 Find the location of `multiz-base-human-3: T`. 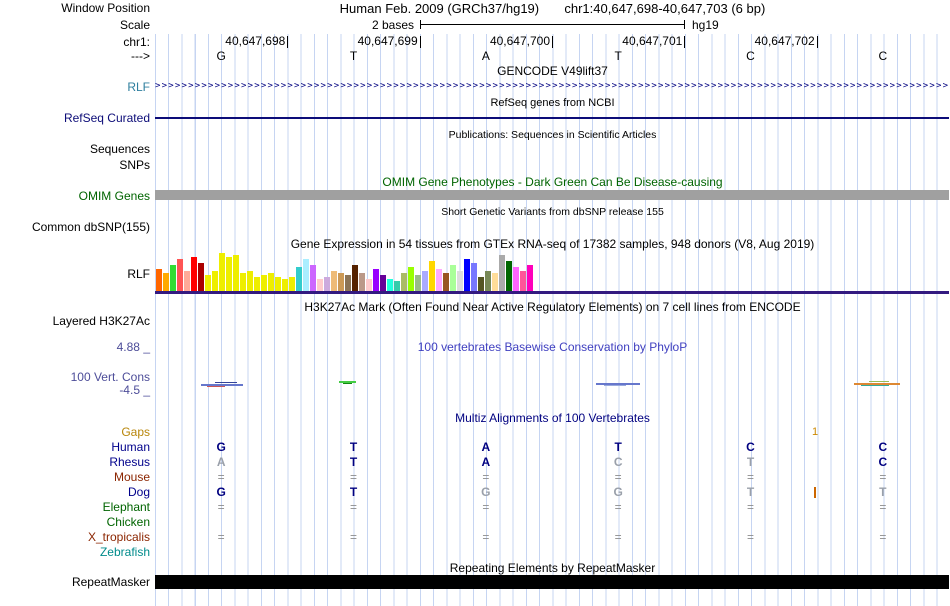

multiz-base-human-3: T is located at coordinates (618, 447).